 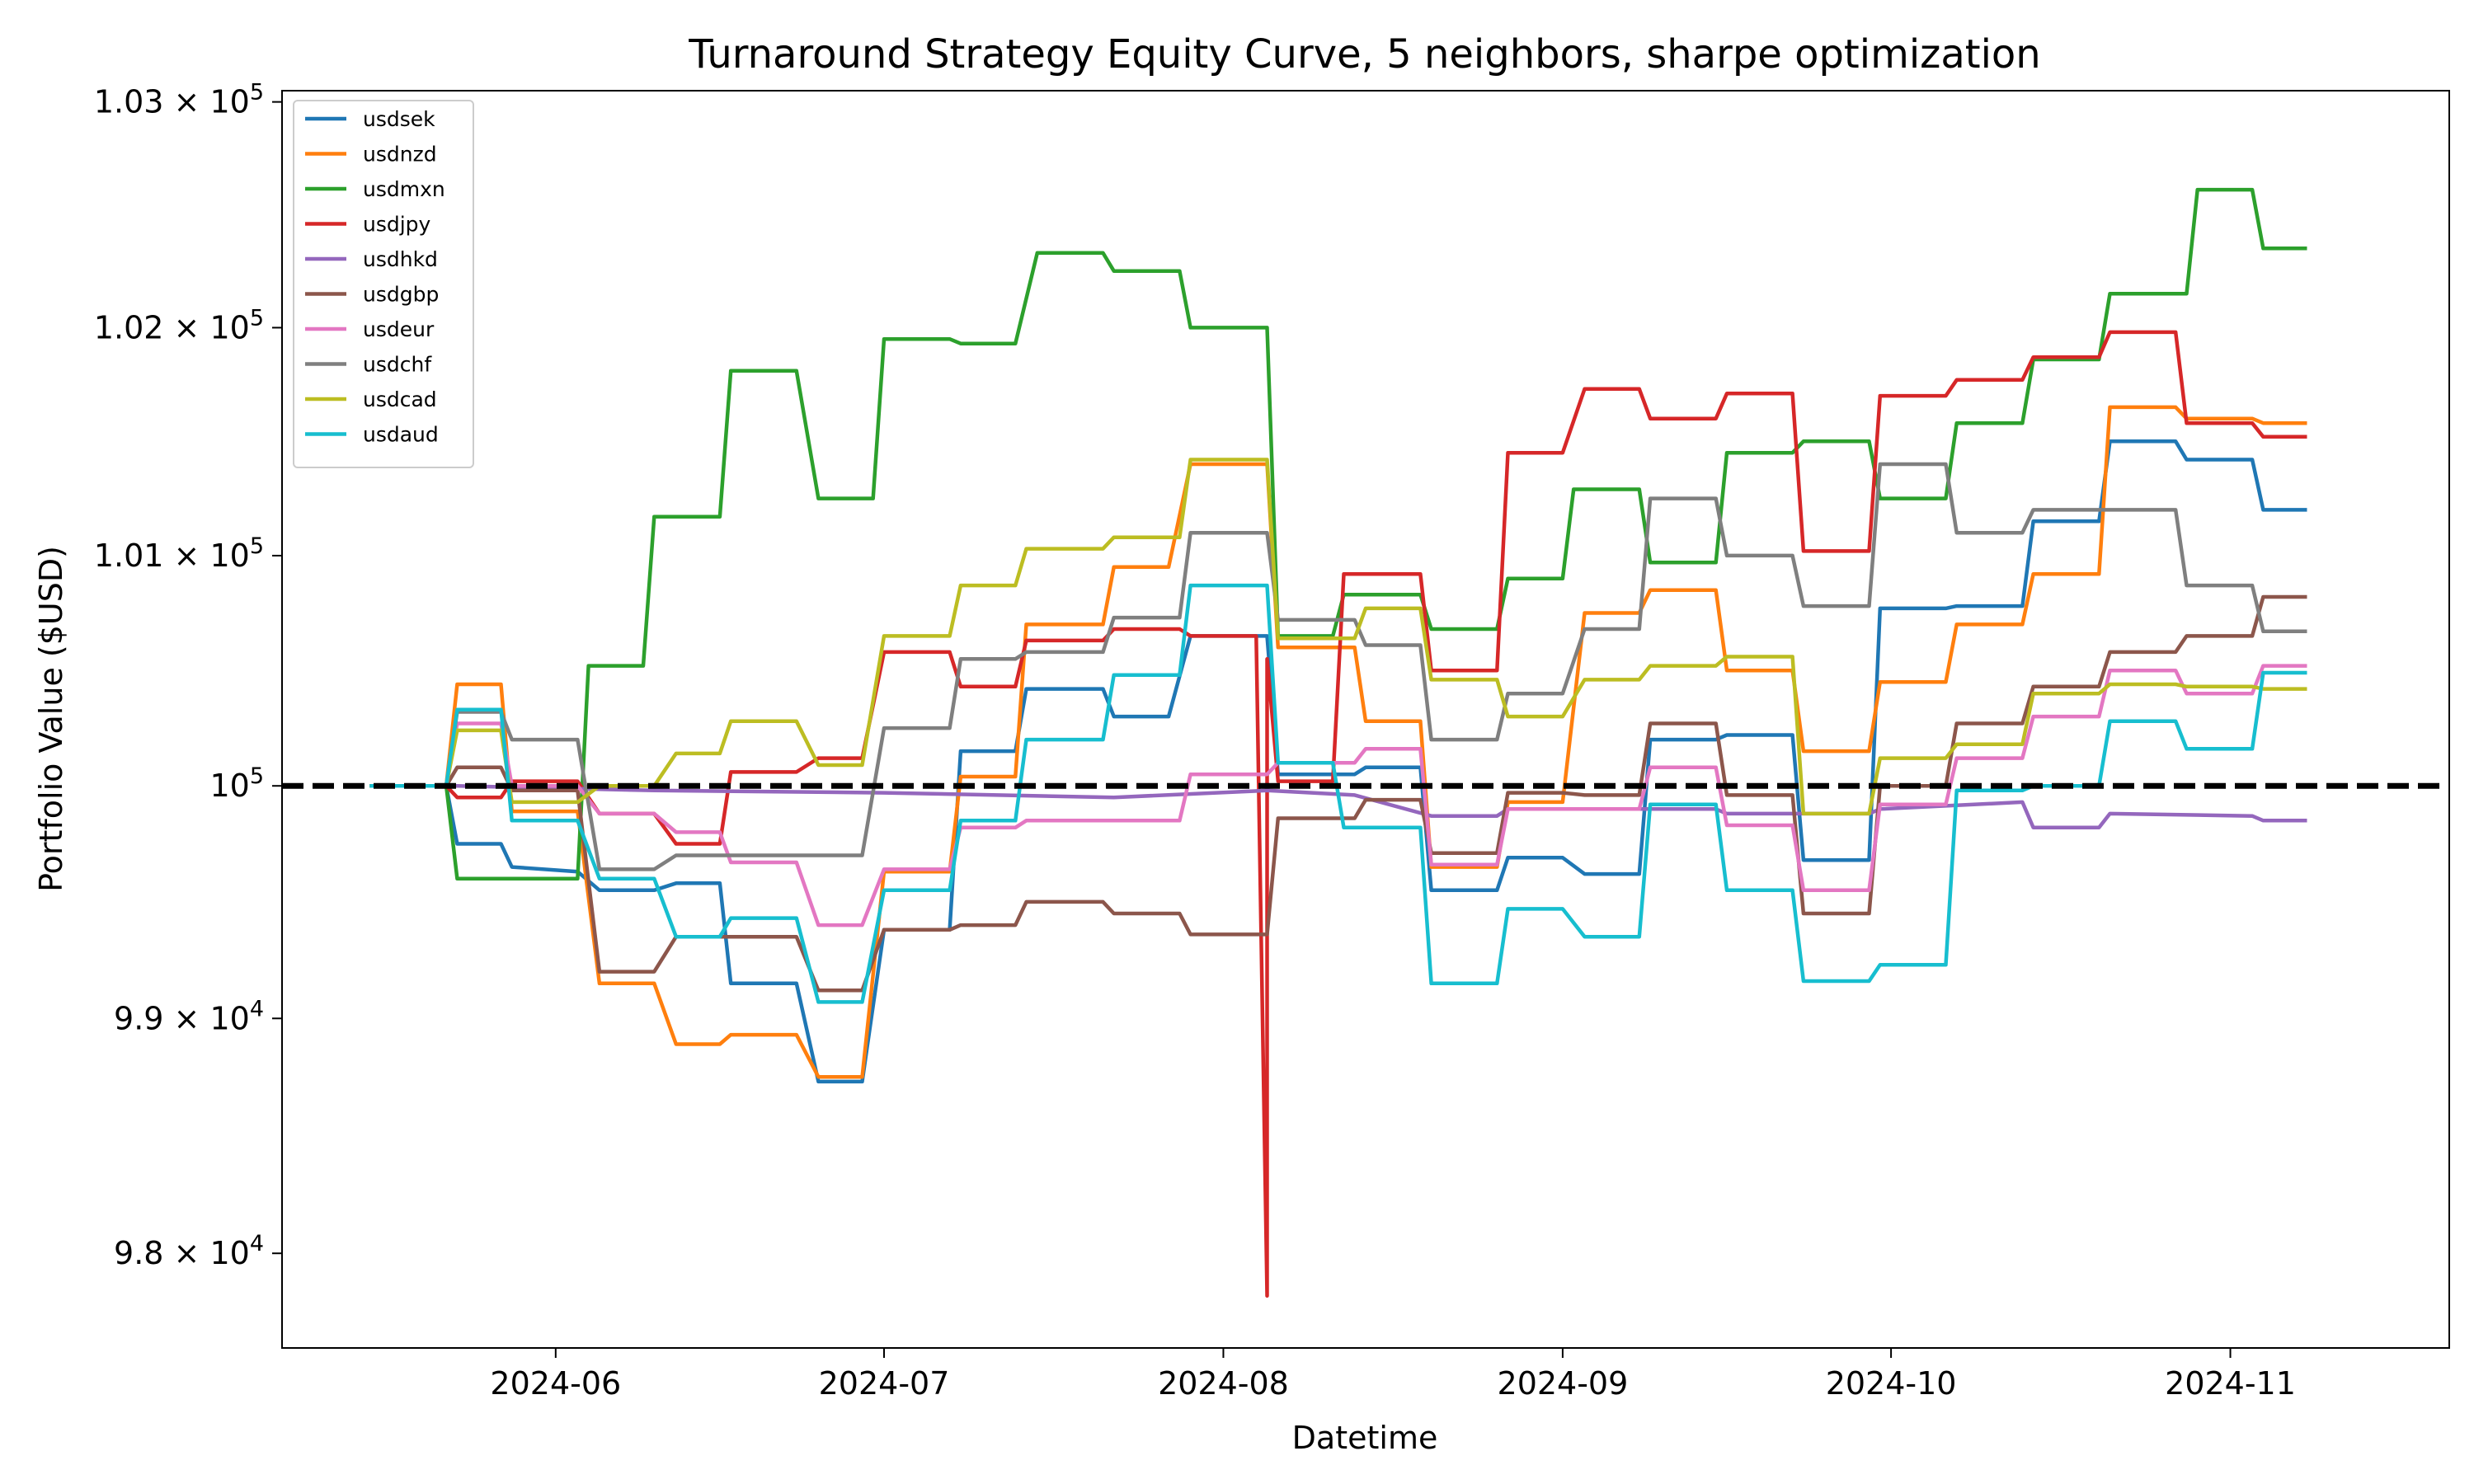 What do you see at coordinates (399, 119) in the screenshot?
I see `legend-label-usdsek: usdsek` at bounding box center [399, 119].